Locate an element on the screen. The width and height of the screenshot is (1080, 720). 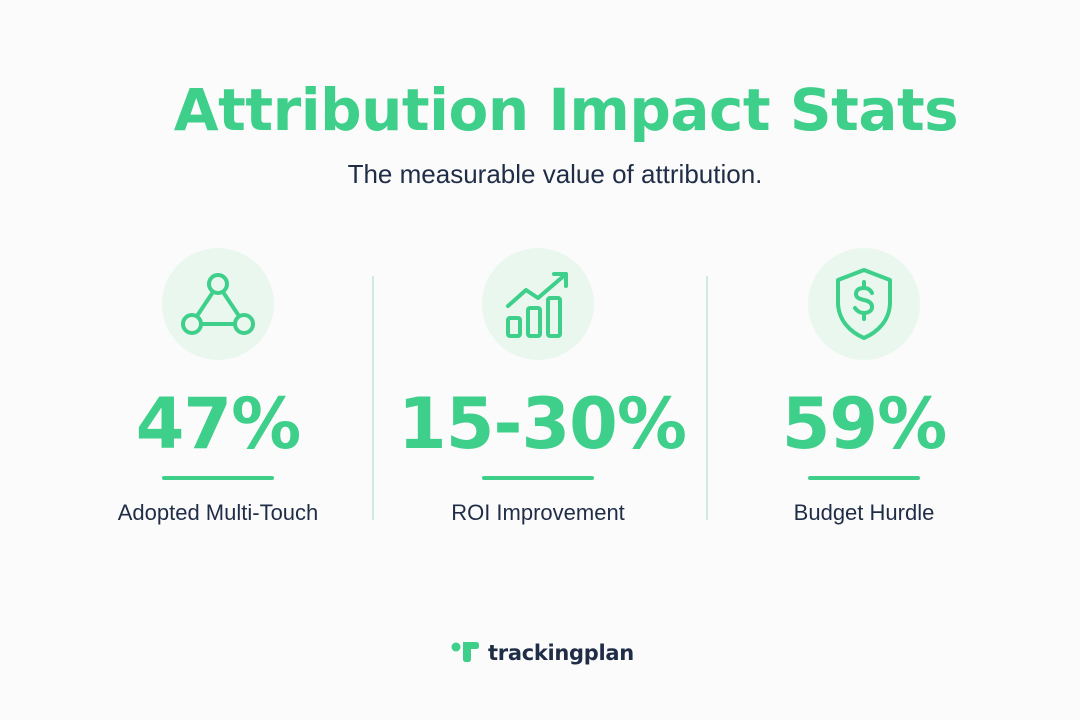
stat-label: Budget Hurdle is located at coordinates (864, 512).